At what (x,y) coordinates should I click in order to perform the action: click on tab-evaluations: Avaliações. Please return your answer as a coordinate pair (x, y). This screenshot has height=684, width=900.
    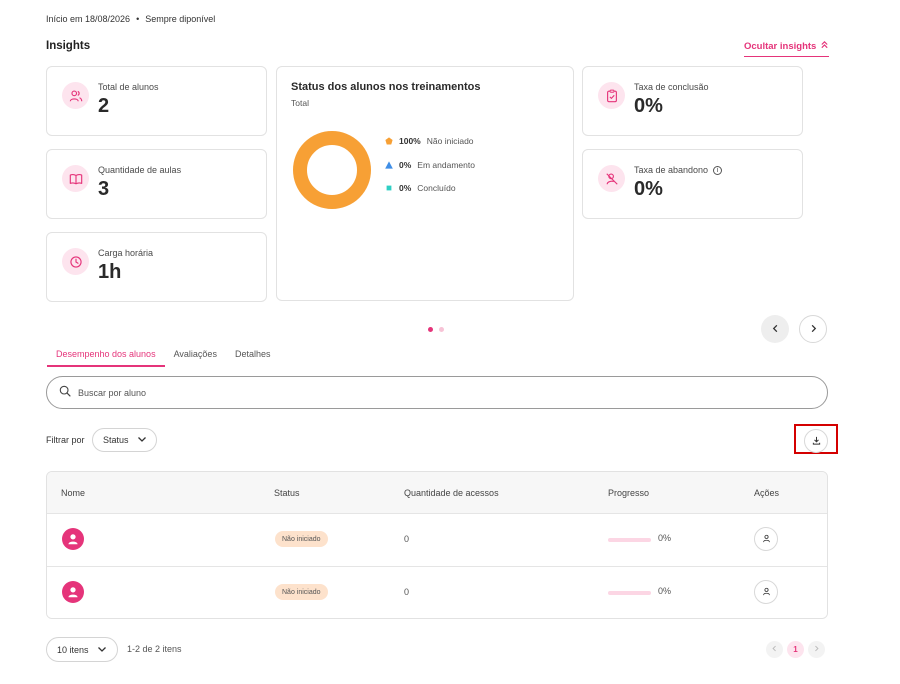
    Looking at the image, I should click on (195, 354).